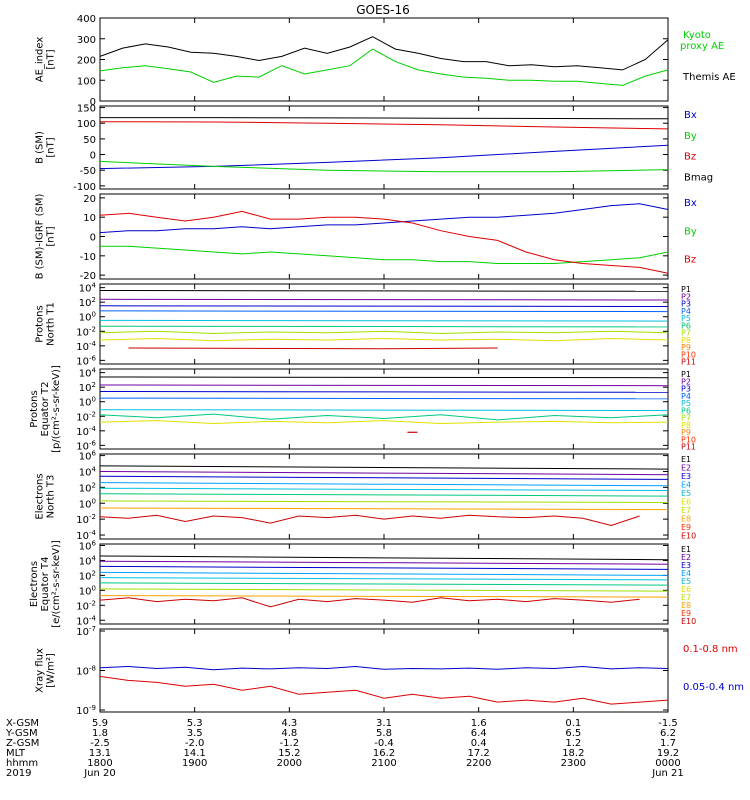 This screenshot has height=800, width=750. Describe the element at coordinates (686, 476) in the screenshot. I see `legend-E3: E3` at that location.